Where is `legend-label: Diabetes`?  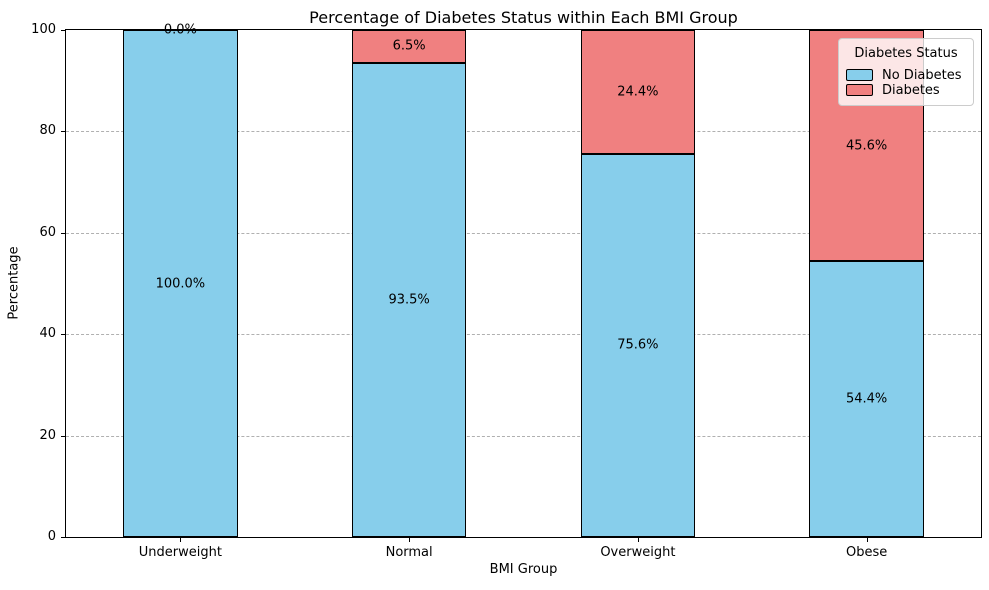 legend-label: Diabetes is located at coordinates (911, 90).